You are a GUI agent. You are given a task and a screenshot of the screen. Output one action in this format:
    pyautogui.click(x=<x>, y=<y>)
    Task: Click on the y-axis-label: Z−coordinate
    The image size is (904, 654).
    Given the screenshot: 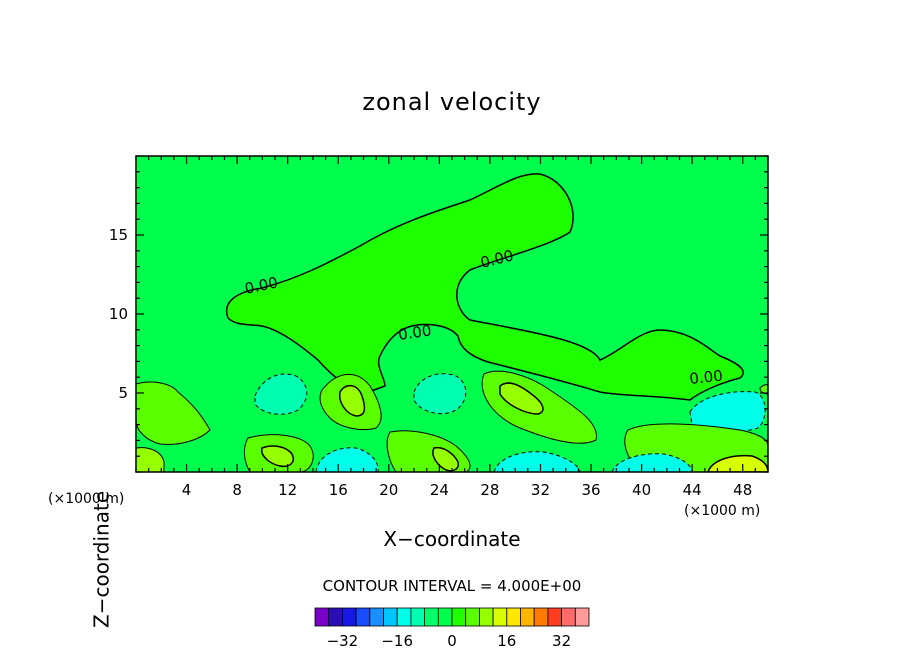 What is the action you would take?
    pyautogui.click(x=101, y=559)
    